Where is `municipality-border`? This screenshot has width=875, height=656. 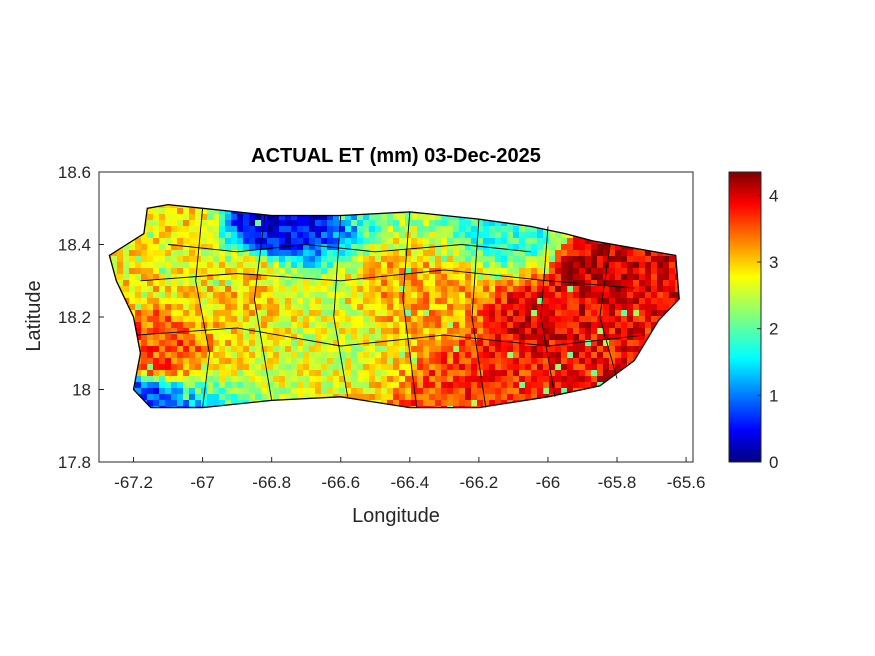
municipality-border is located at coordinates (390, 337).